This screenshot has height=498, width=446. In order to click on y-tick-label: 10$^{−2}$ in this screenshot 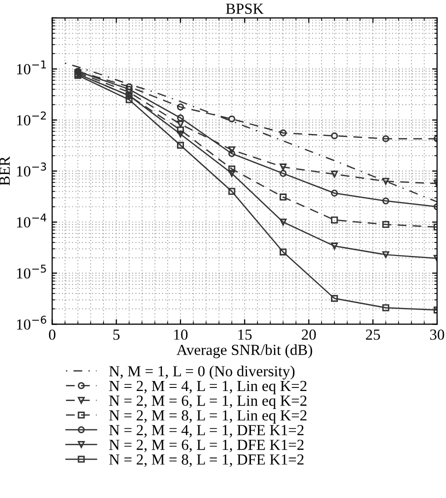, I will do `click(31, 119)`.